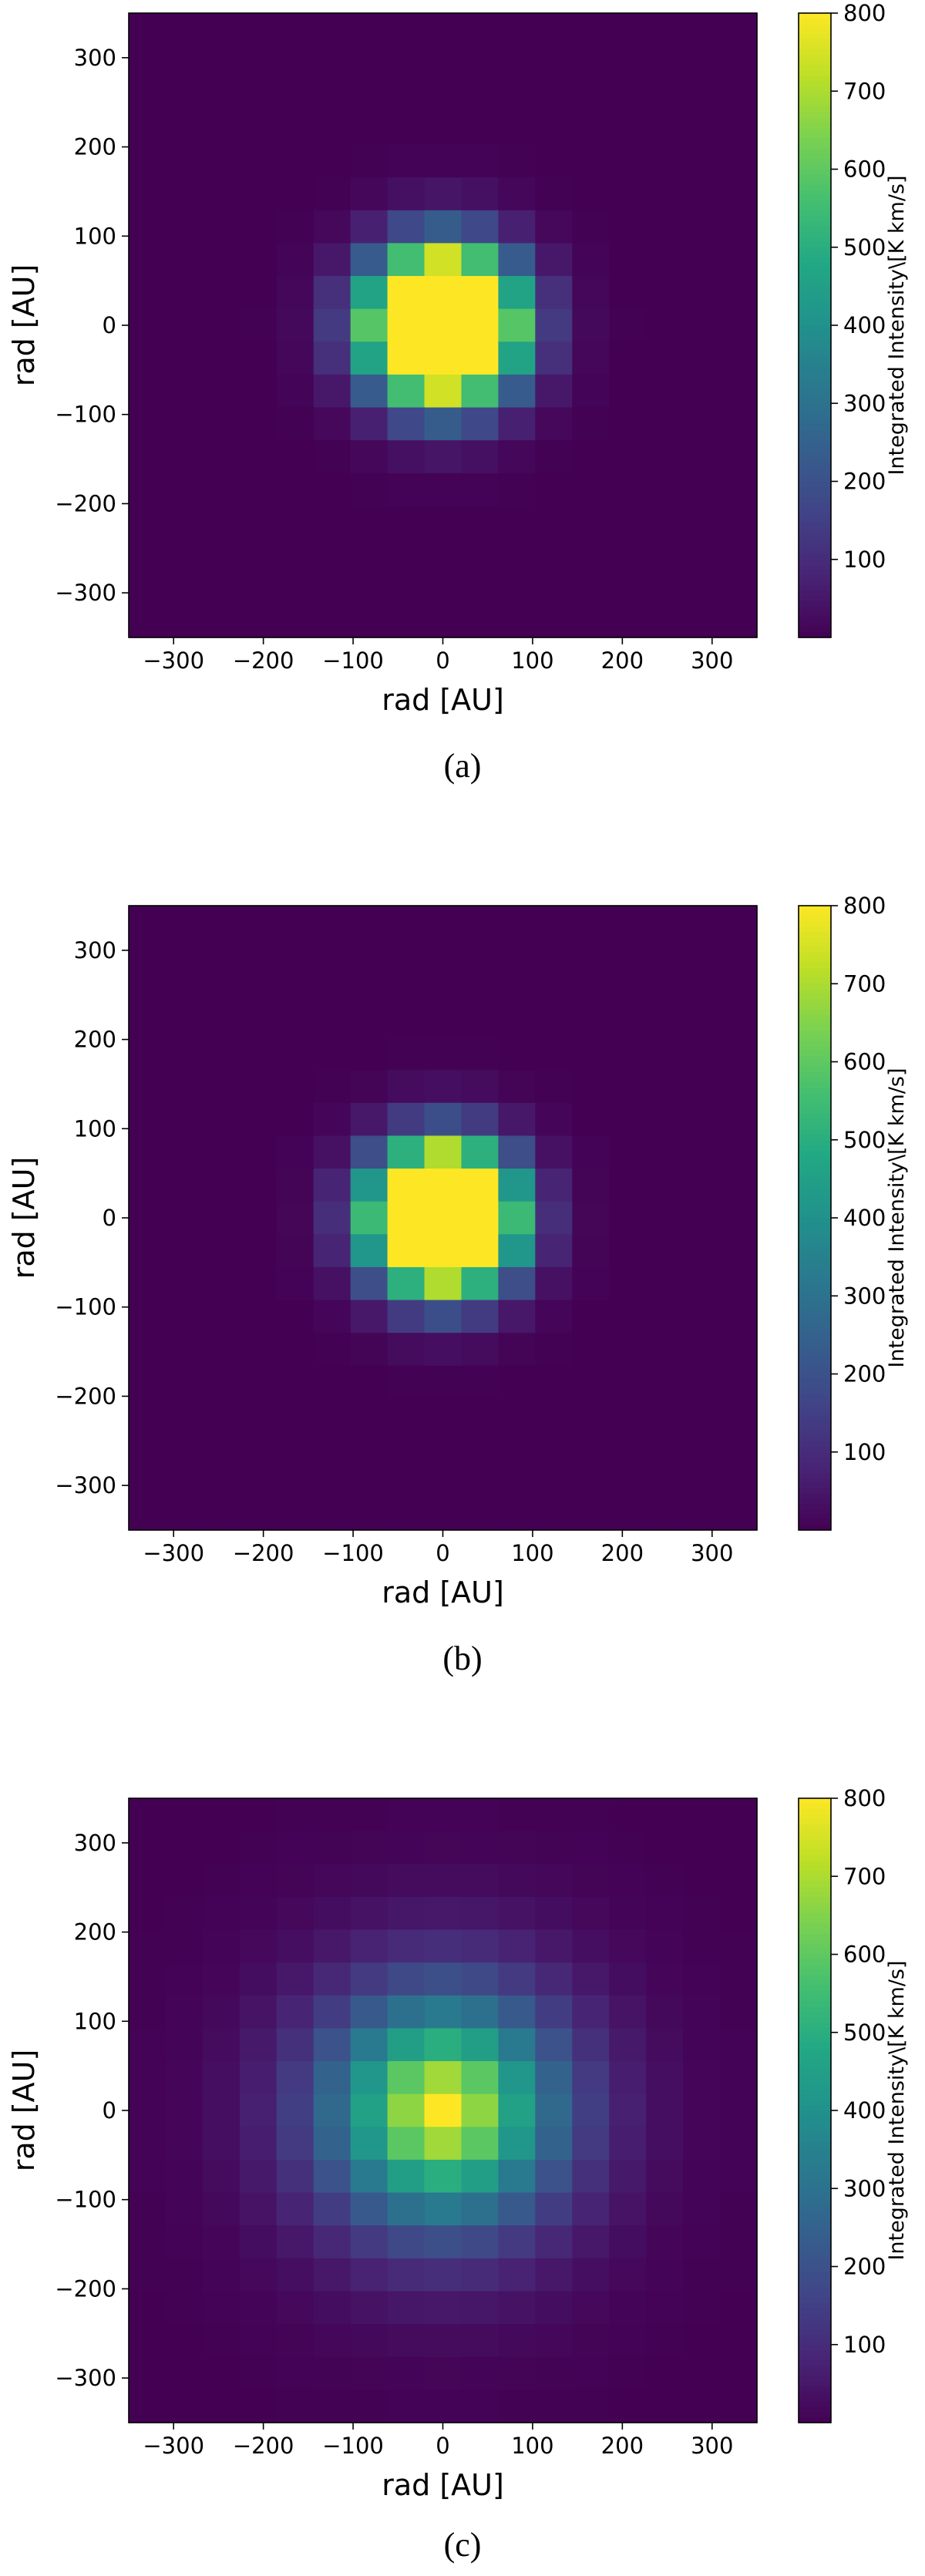  I want to click on x-tick-label: 300, so click(712, 1553).